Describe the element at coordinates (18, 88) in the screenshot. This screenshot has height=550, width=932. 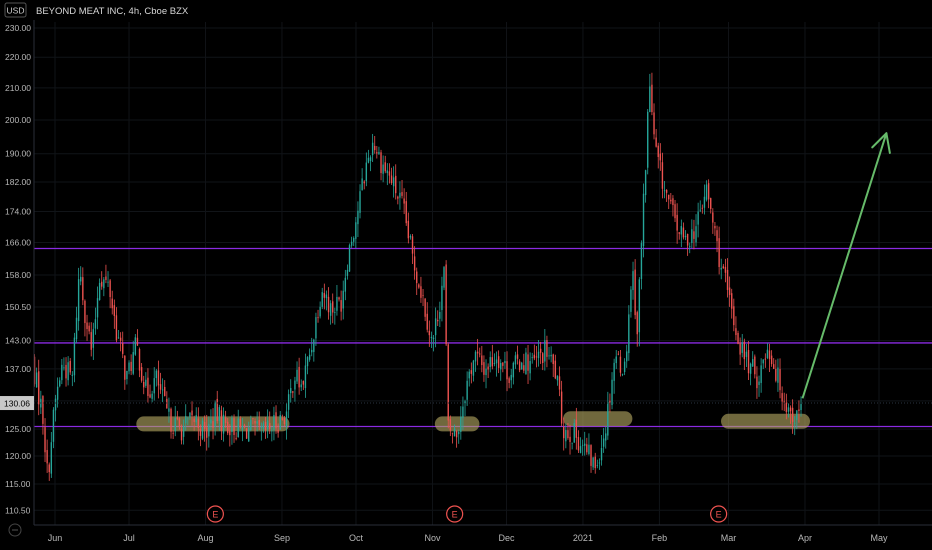
I see `y-tick-label: 210.00` at that location.